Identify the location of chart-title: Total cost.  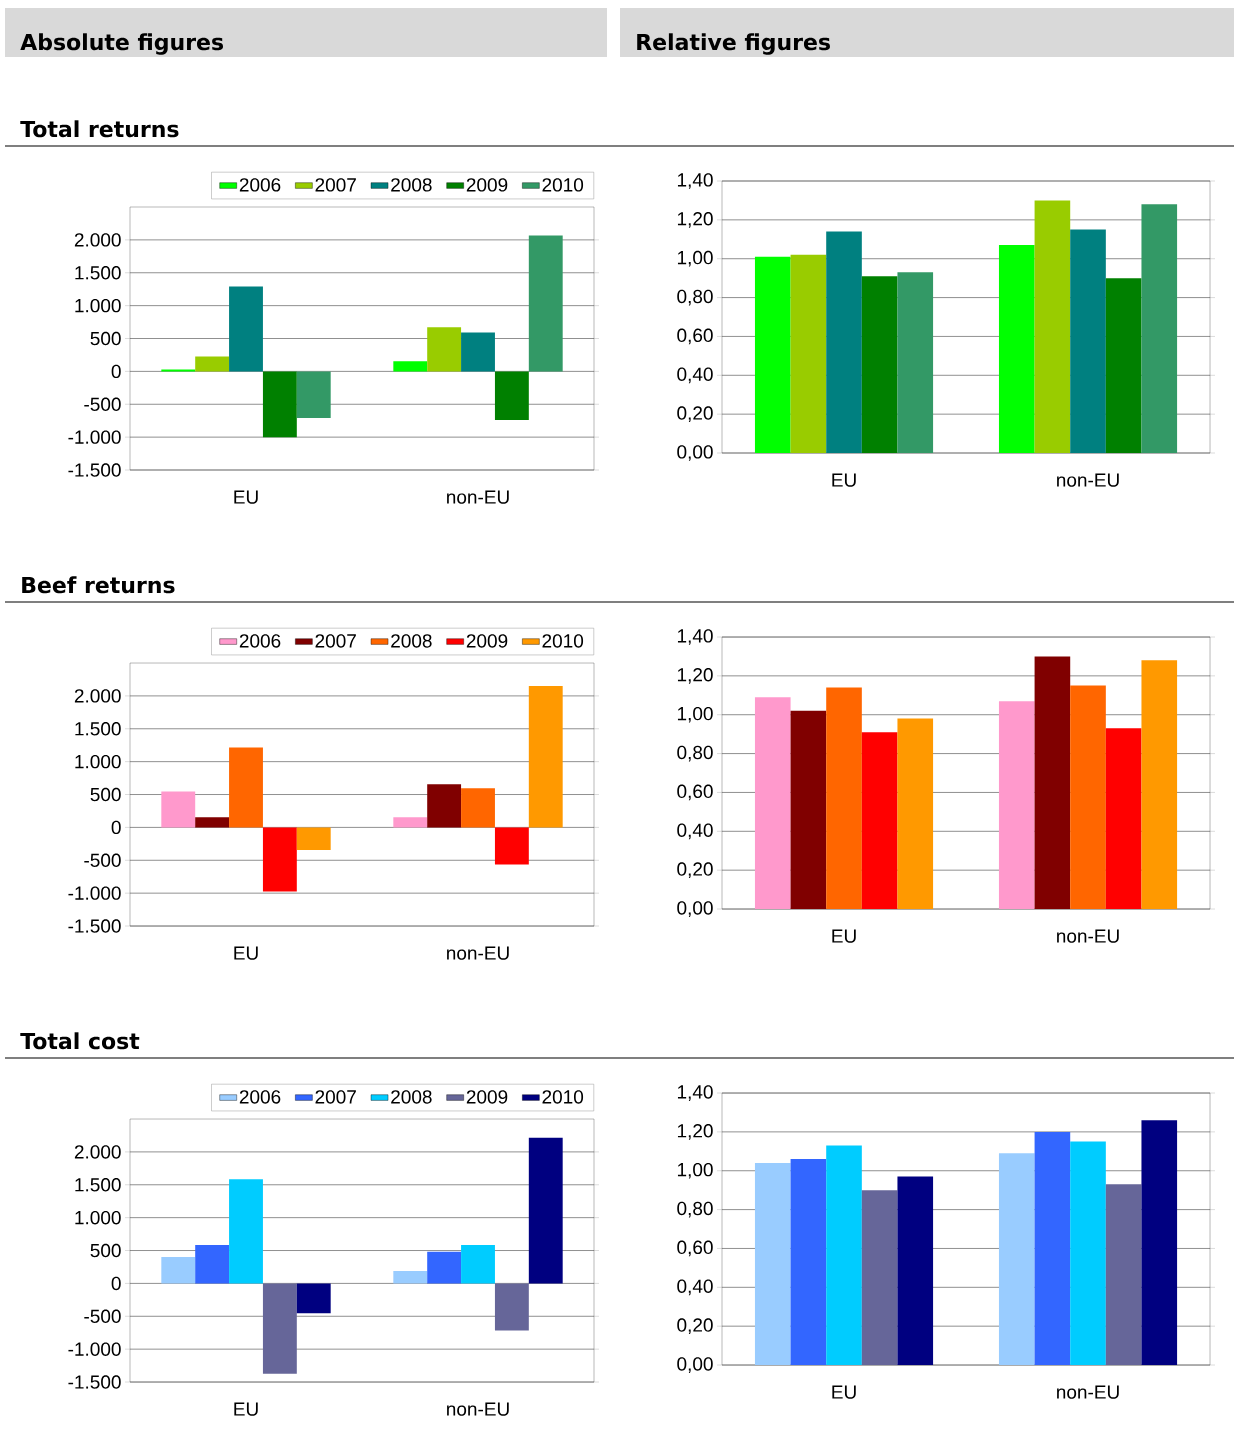
(80, 1041).